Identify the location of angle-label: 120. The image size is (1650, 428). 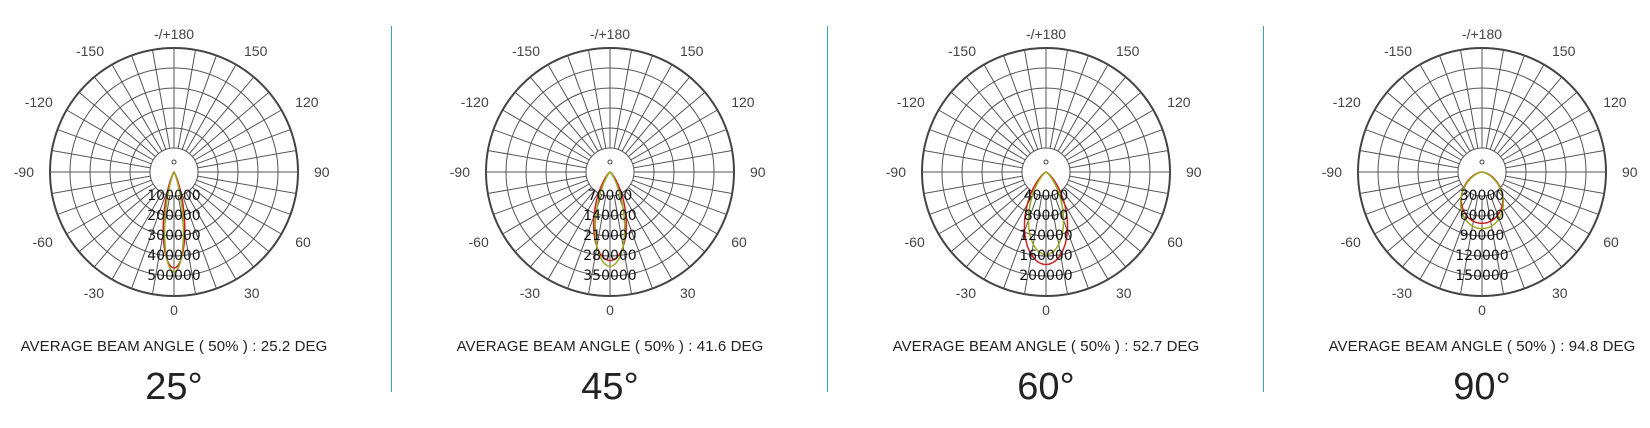
(1615, 102).